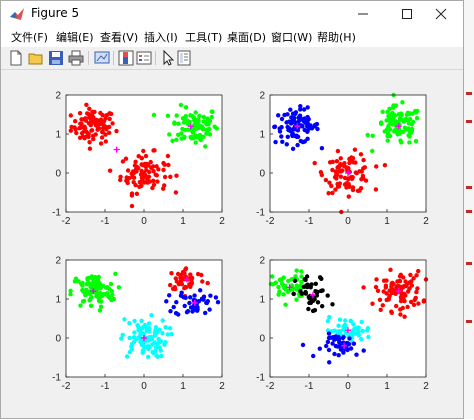 Image resolution: width=474 pixels, height=420 pixels. Describe the element at coordinates (16, 58) in the screenshot. I see `new-figure-icon` at that location.